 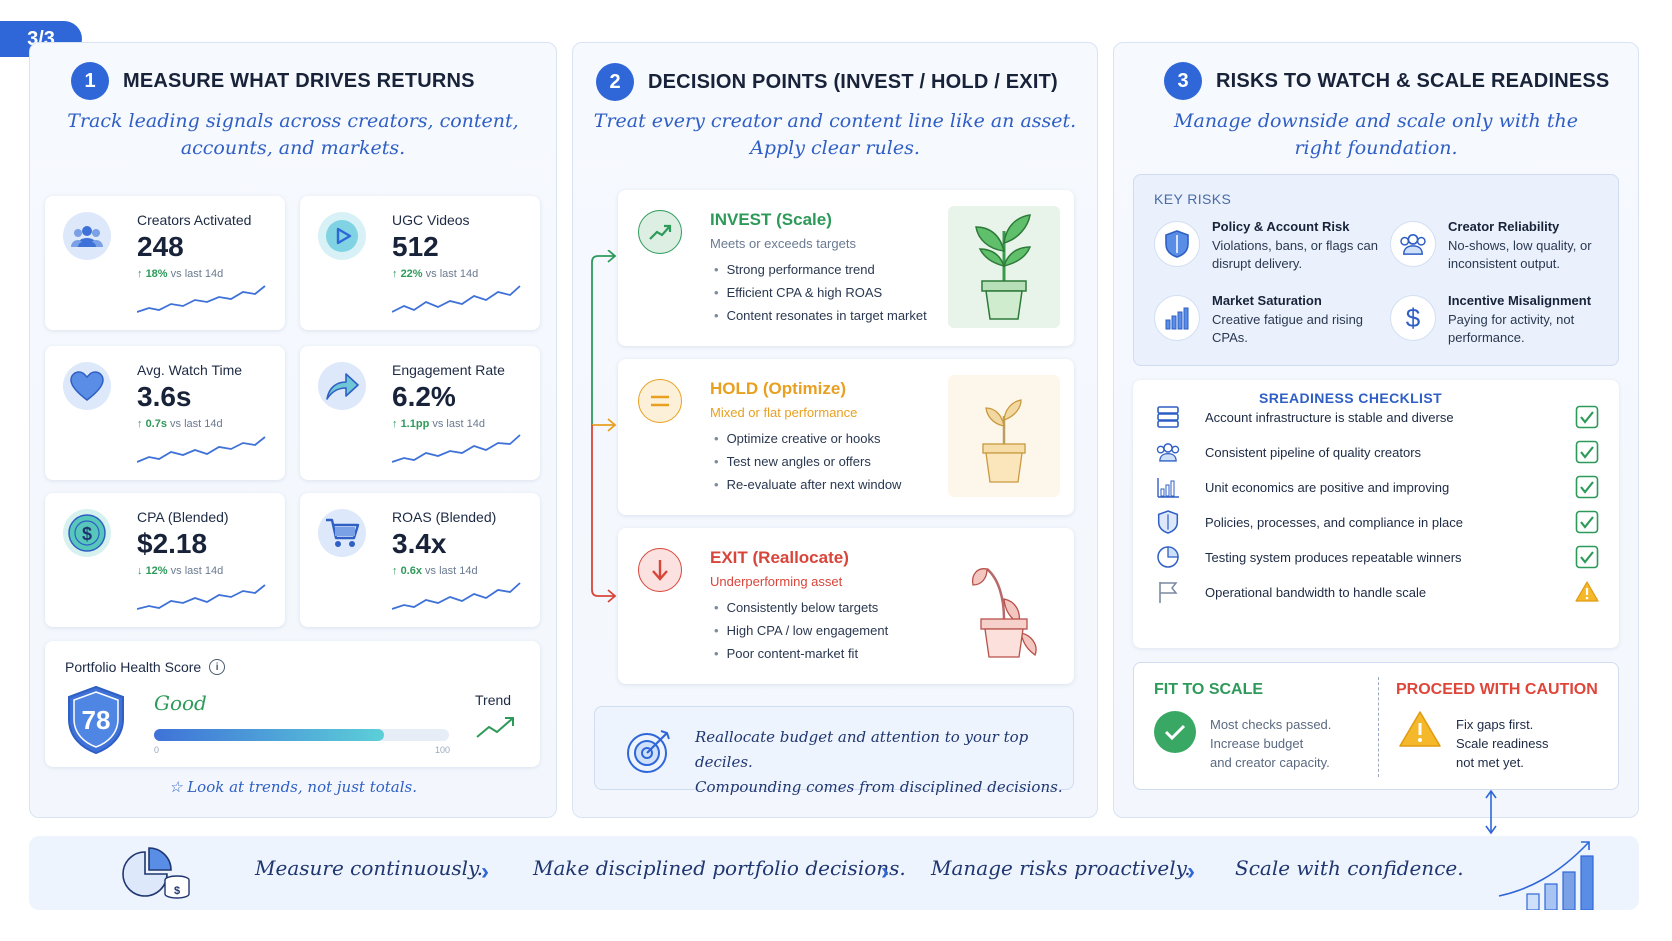 I want to click on info-icon: i, so click(x=217, y=667).